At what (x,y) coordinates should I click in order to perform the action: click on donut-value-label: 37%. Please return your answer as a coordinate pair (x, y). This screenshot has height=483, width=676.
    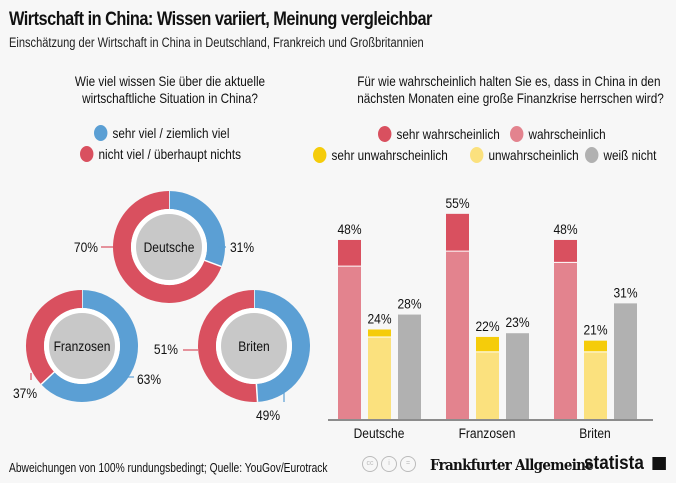
    Looking at the image, I should click on (25, 393).